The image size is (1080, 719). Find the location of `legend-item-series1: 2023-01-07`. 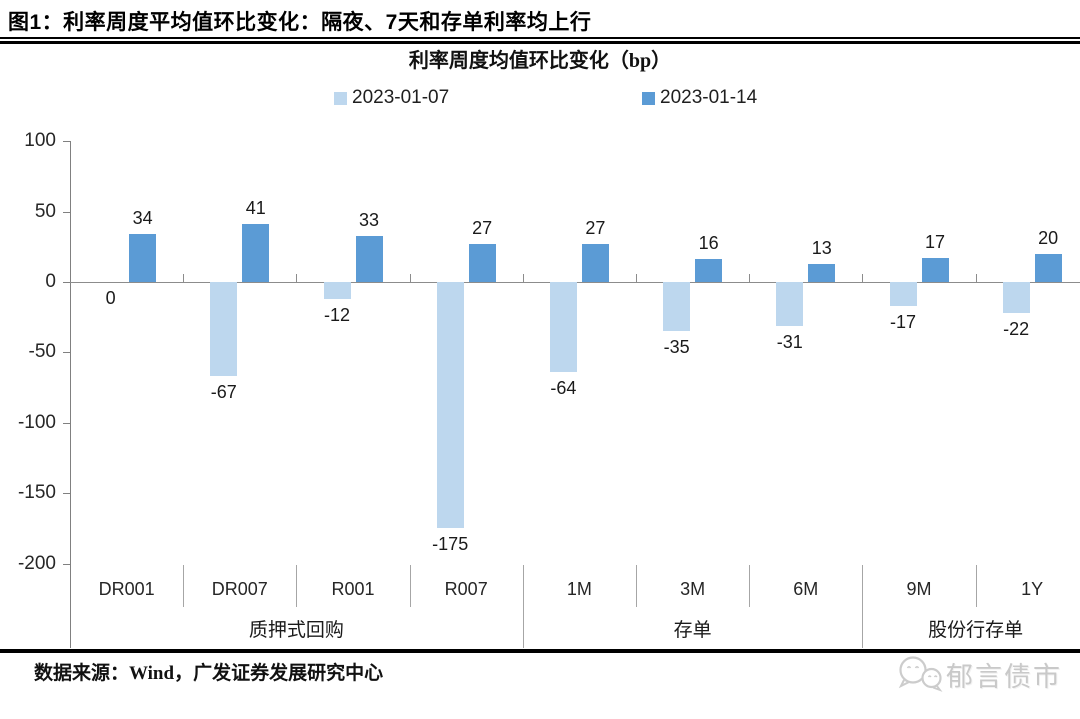

legend-item-series1: 2023-01-07 is located at coordinates (391, 98).